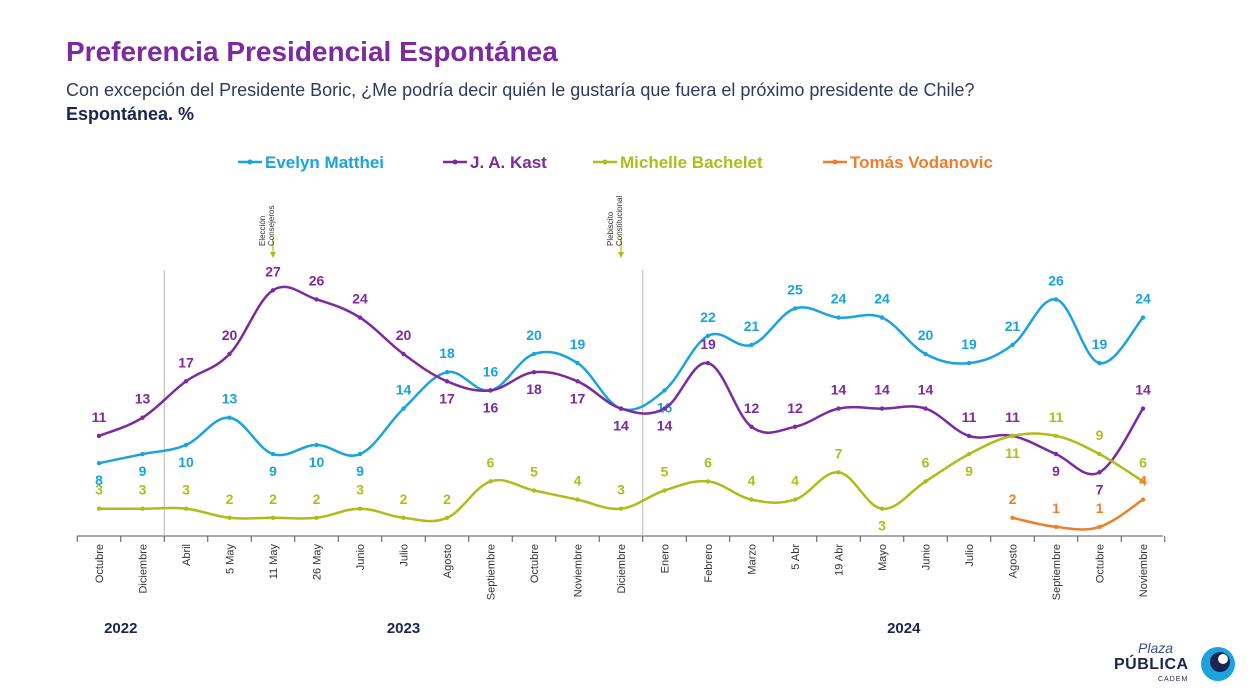  What do you see at coordinates (491, 462) in the screenshot?
I see `data-label: 6` at bounding box center [491, 462].